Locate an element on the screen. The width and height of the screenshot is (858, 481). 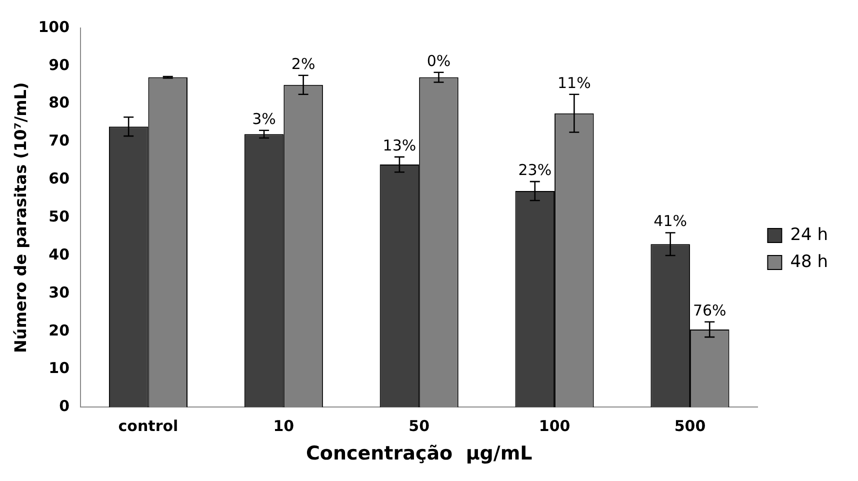
y-tick-label: 100 is located at coordinates (54, 27).